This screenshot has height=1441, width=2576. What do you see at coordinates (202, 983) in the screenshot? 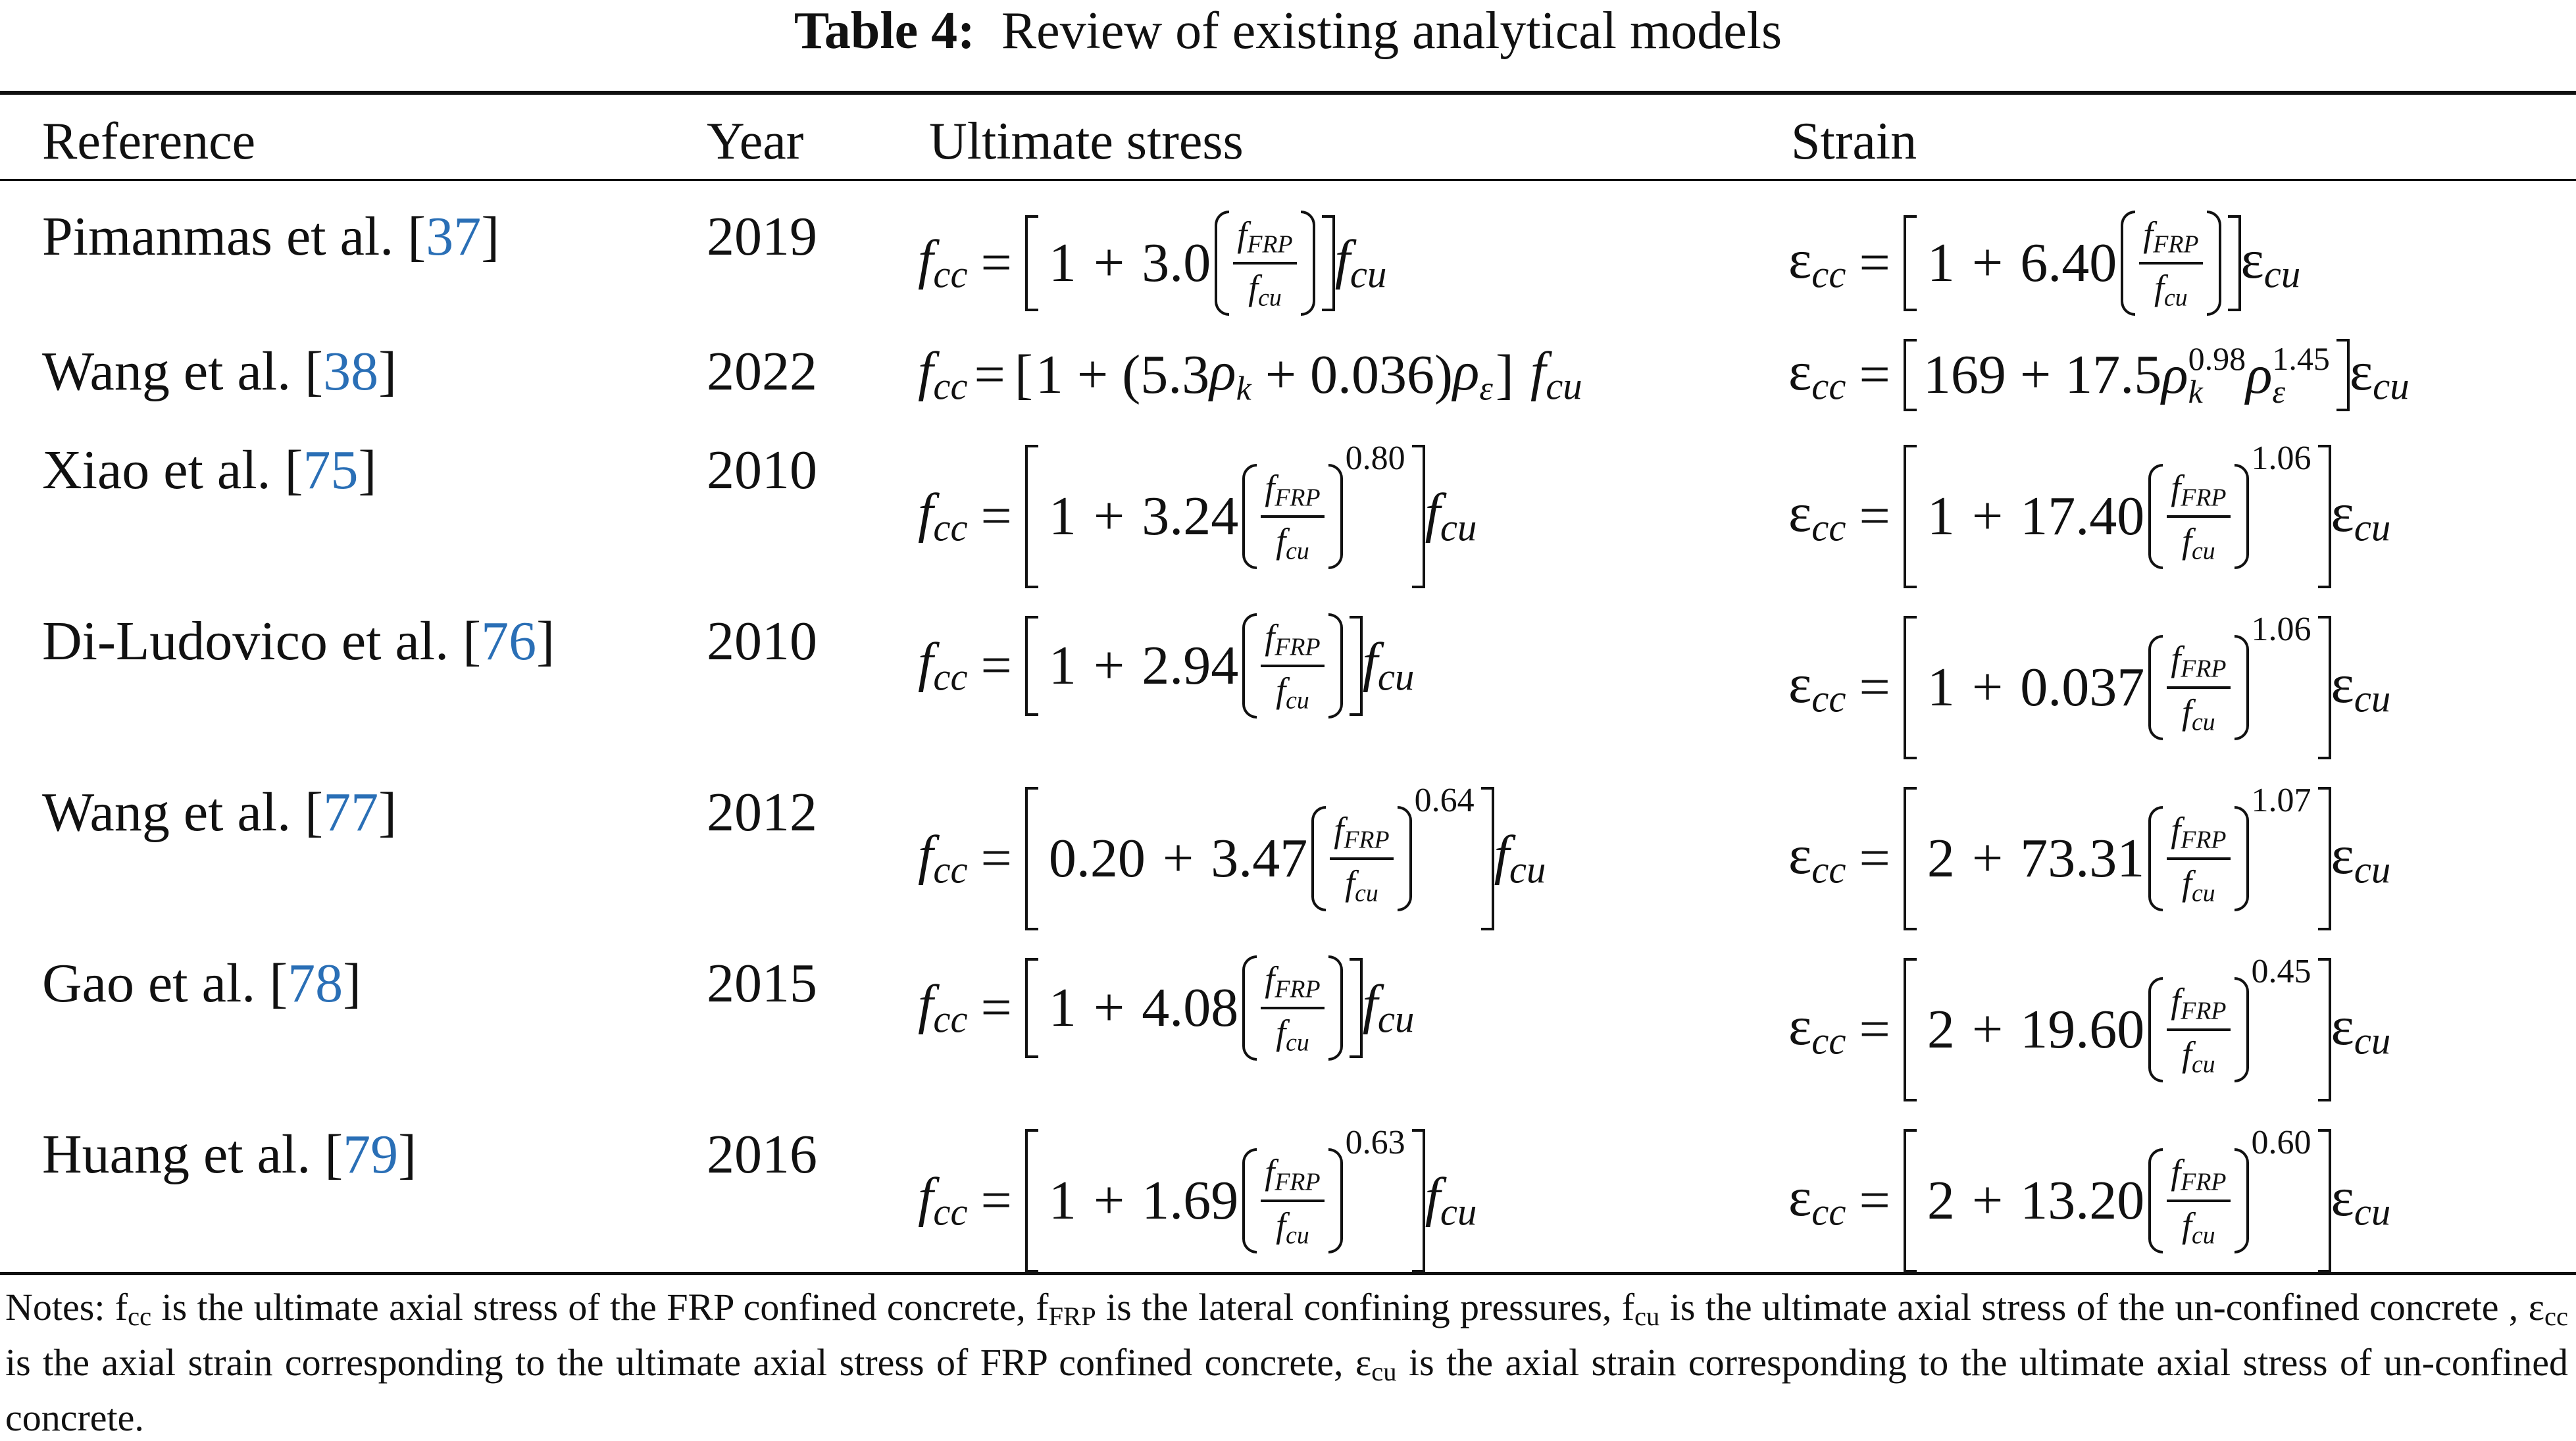
I see `row-reference: Gao et al. [78]` at bounding box center [202, 983].